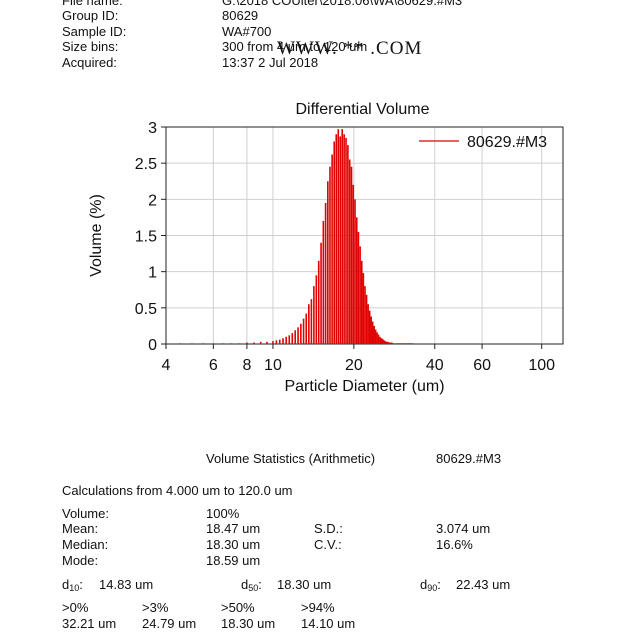  Describe the element at coordinates (89, 623) in the screenshot. I see `percentile-value-0: 32.21 um` at that location.